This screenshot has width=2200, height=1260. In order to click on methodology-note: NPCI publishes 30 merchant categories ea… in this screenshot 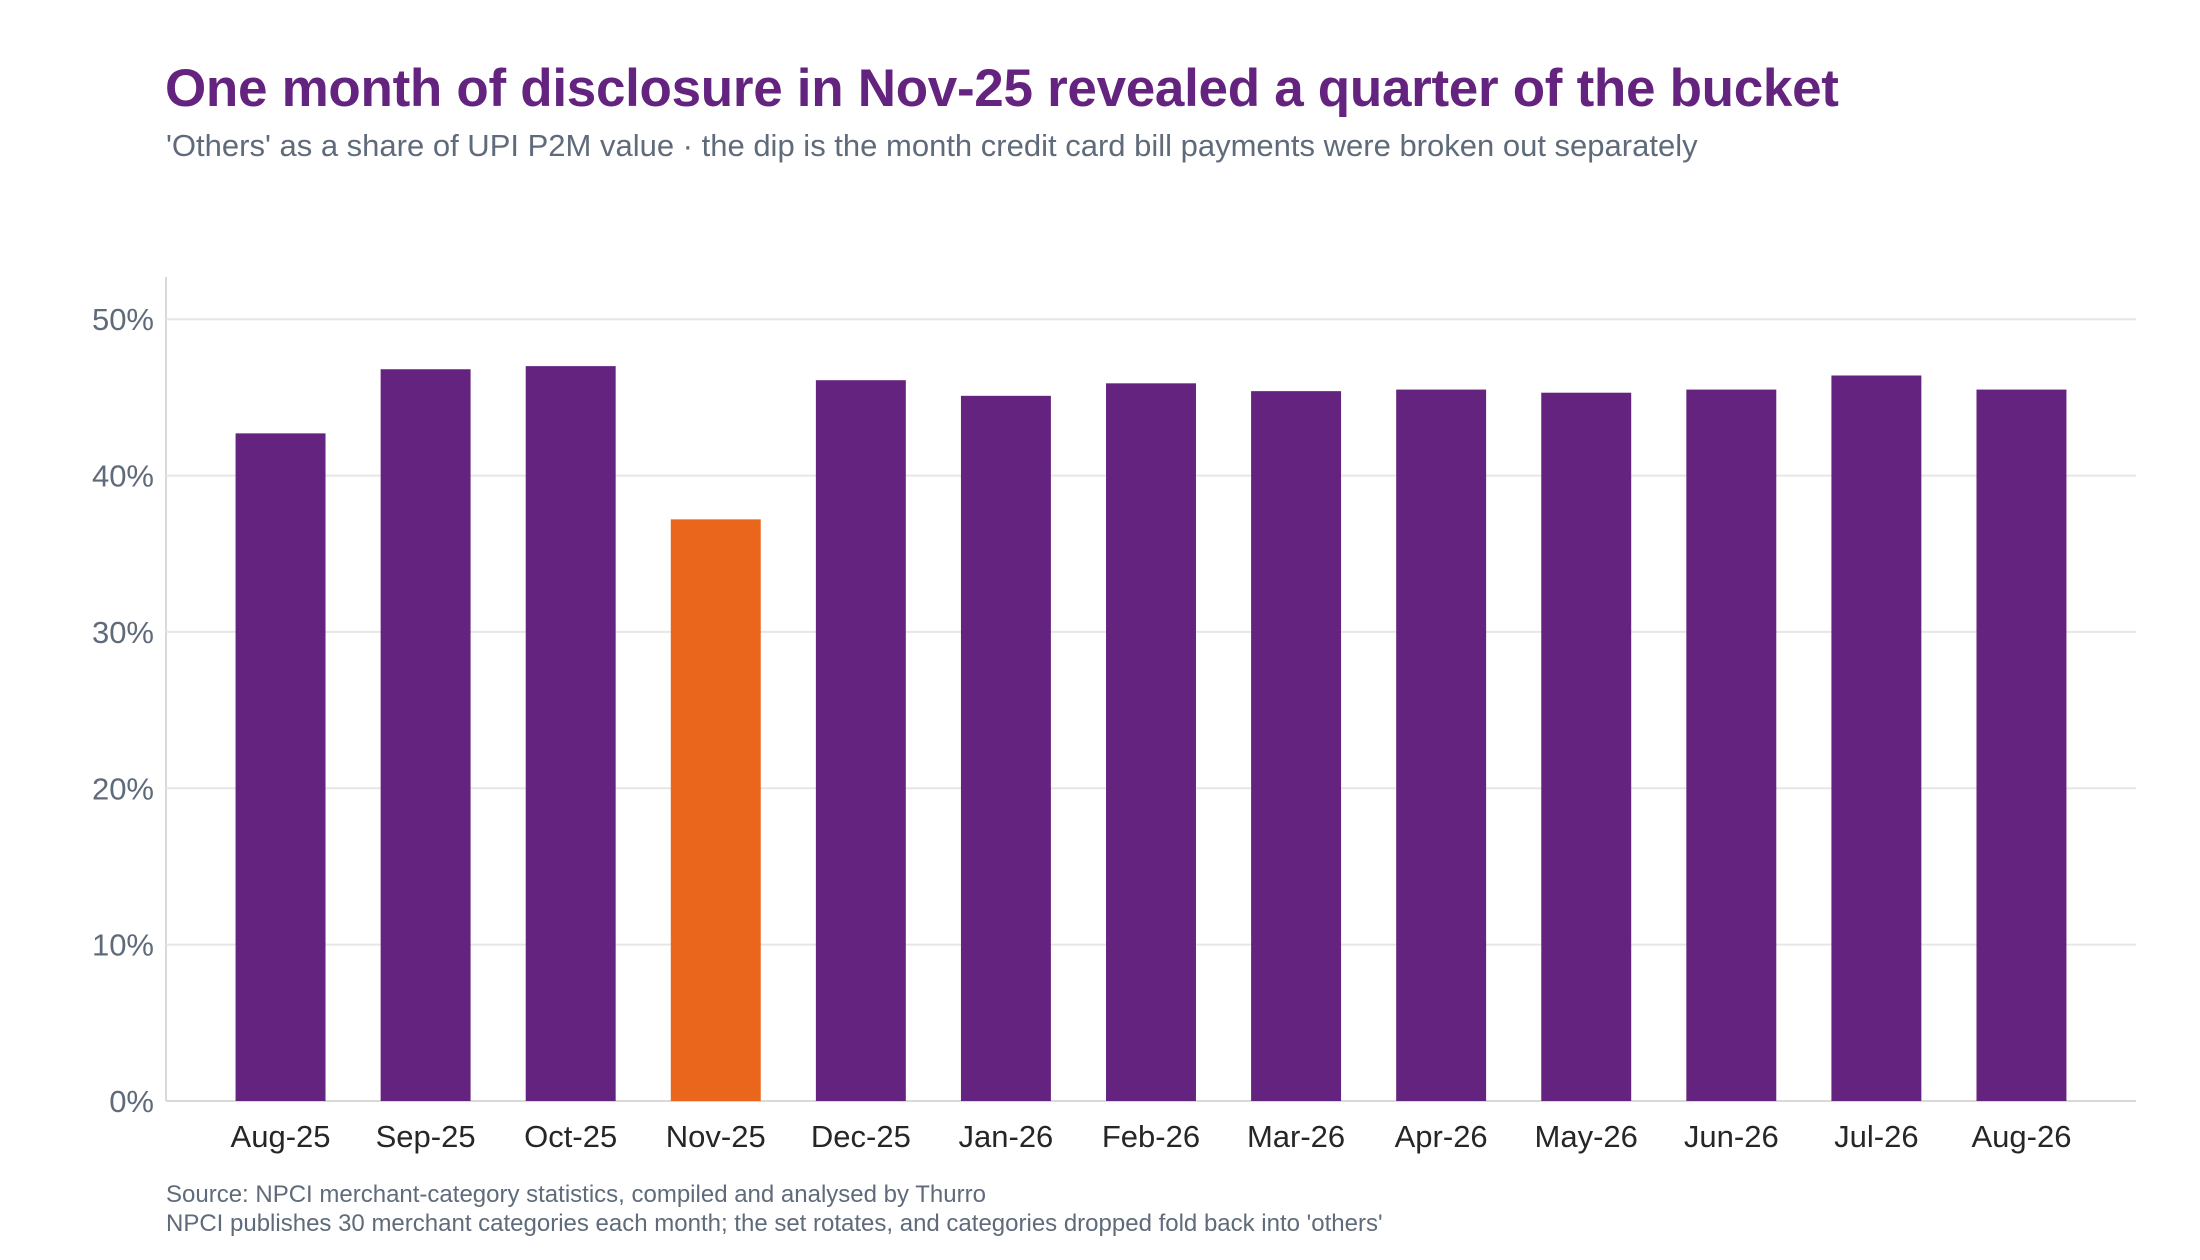, I will do `click(774, 1223)`.